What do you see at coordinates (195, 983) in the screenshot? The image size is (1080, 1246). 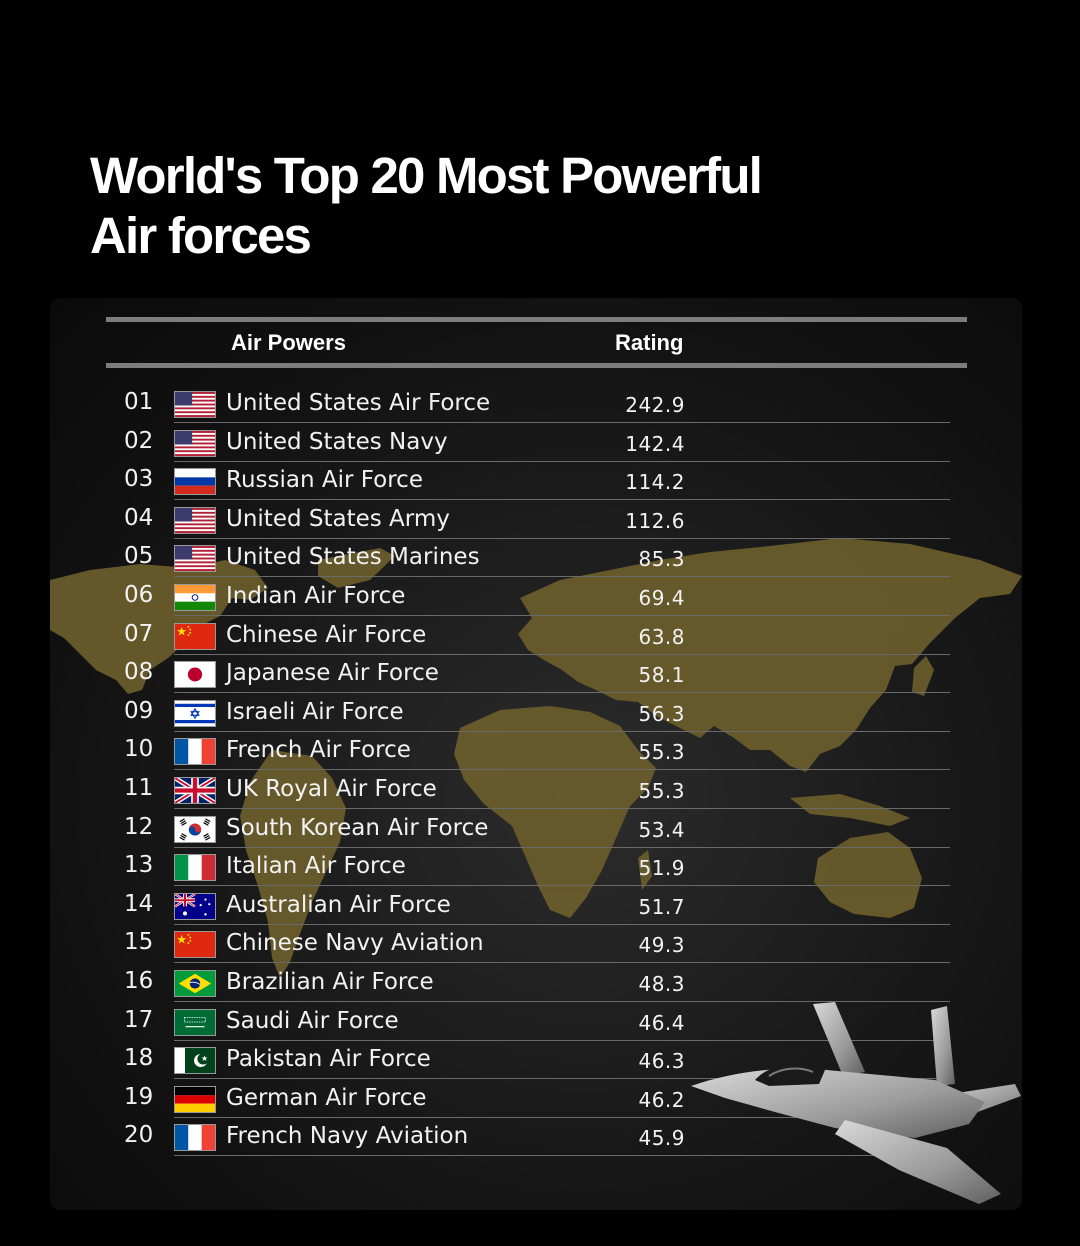 I see `brazil-flag-icon` at bounding box center [195, 983].